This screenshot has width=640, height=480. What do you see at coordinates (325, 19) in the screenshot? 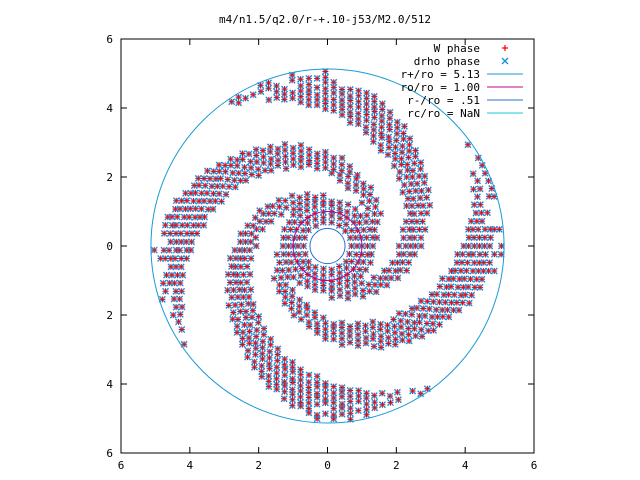
I see `chart-title: m4/n1.5/q2.0/r-+.10-j53/M2.0/512` at bounding box center [325, 19].